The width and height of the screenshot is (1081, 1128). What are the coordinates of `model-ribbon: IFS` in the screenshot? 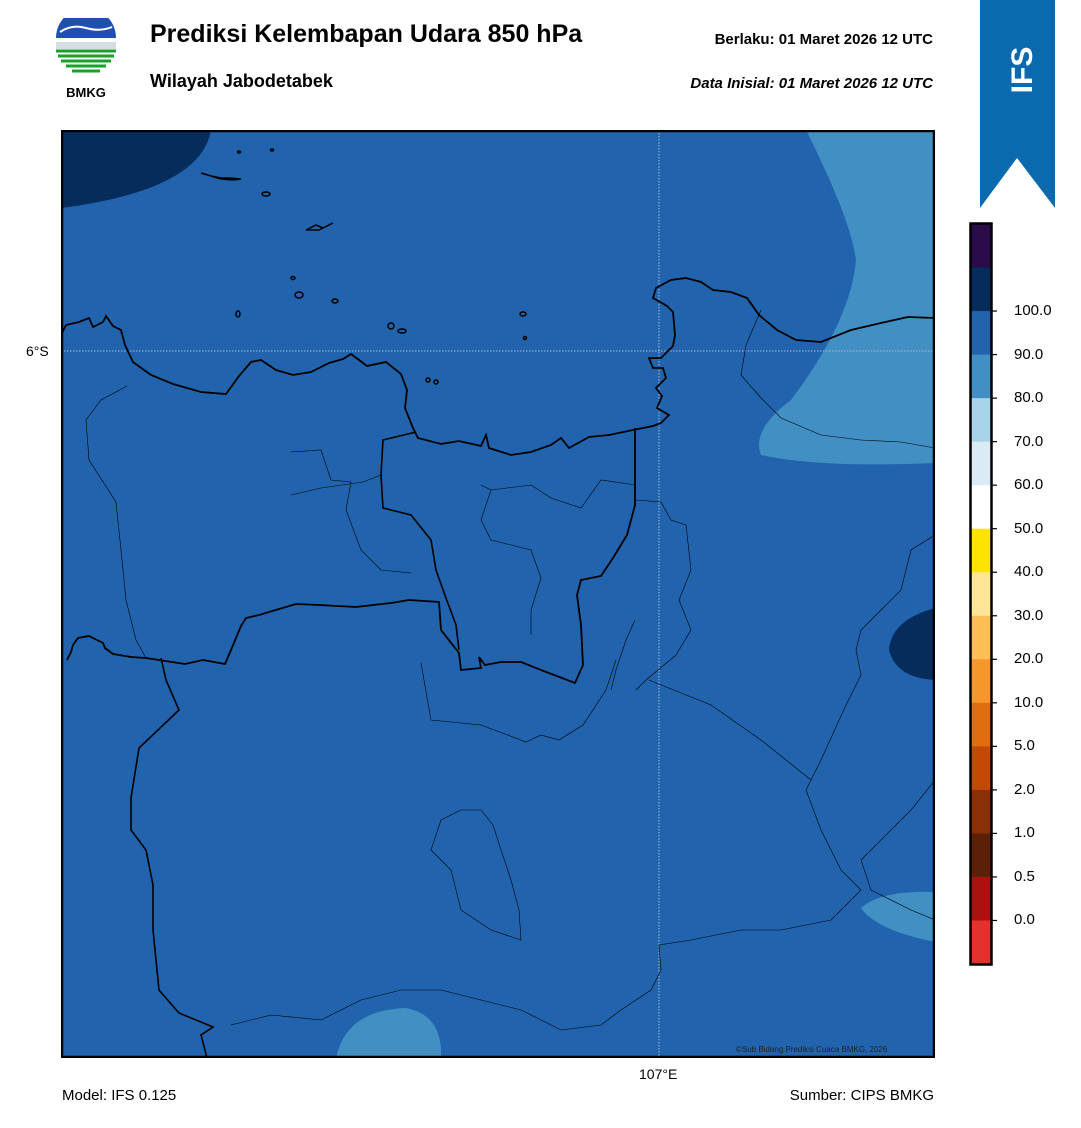 It's located at (1017, 104).